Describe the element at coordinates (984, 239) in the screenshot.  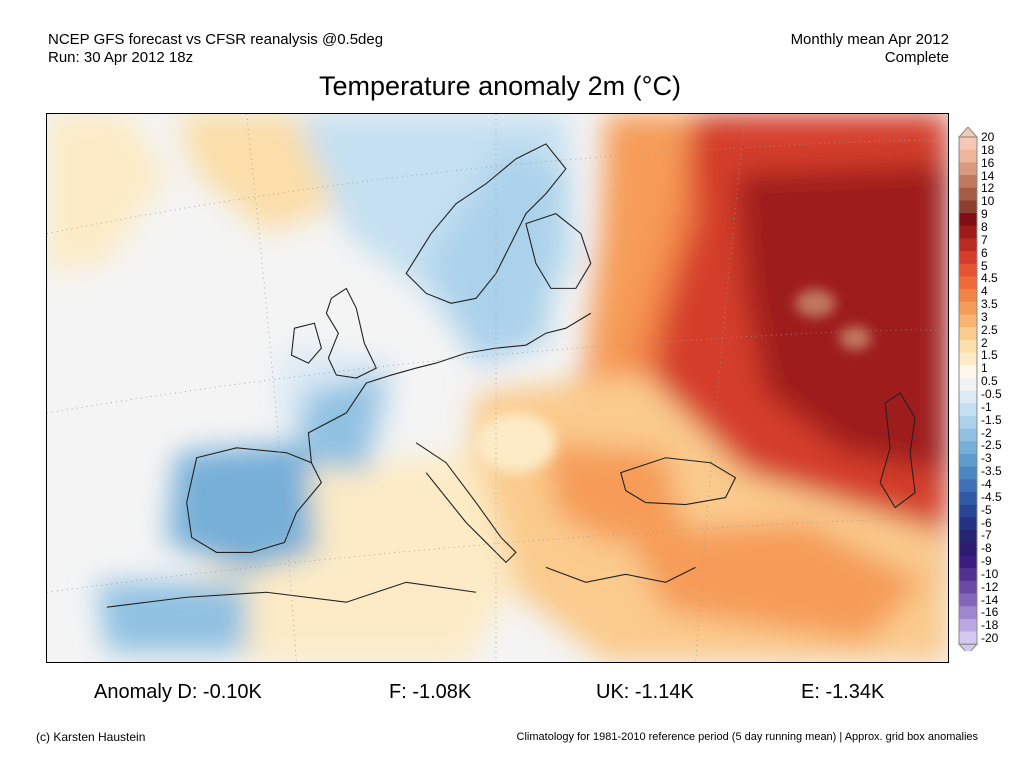
I see `colorbar-label: 7` at that location.